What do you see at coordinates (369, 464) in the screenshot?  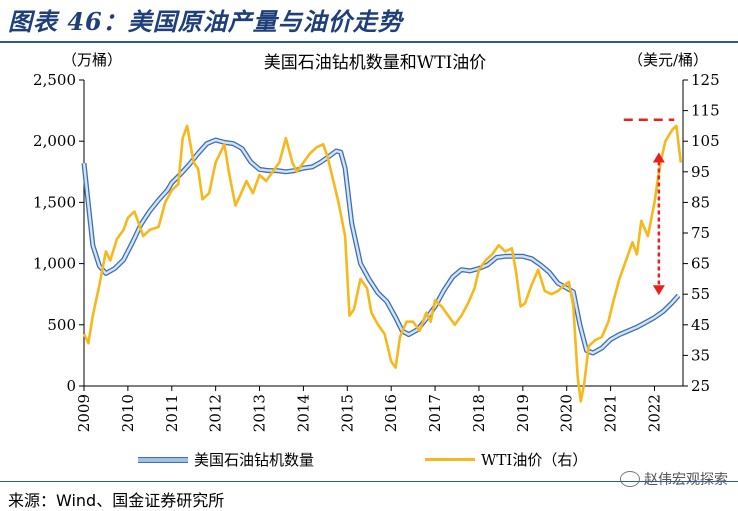 I see `legend: 美国石油钻机数量 WTI油价（右）` at bounding box center [369, 464].